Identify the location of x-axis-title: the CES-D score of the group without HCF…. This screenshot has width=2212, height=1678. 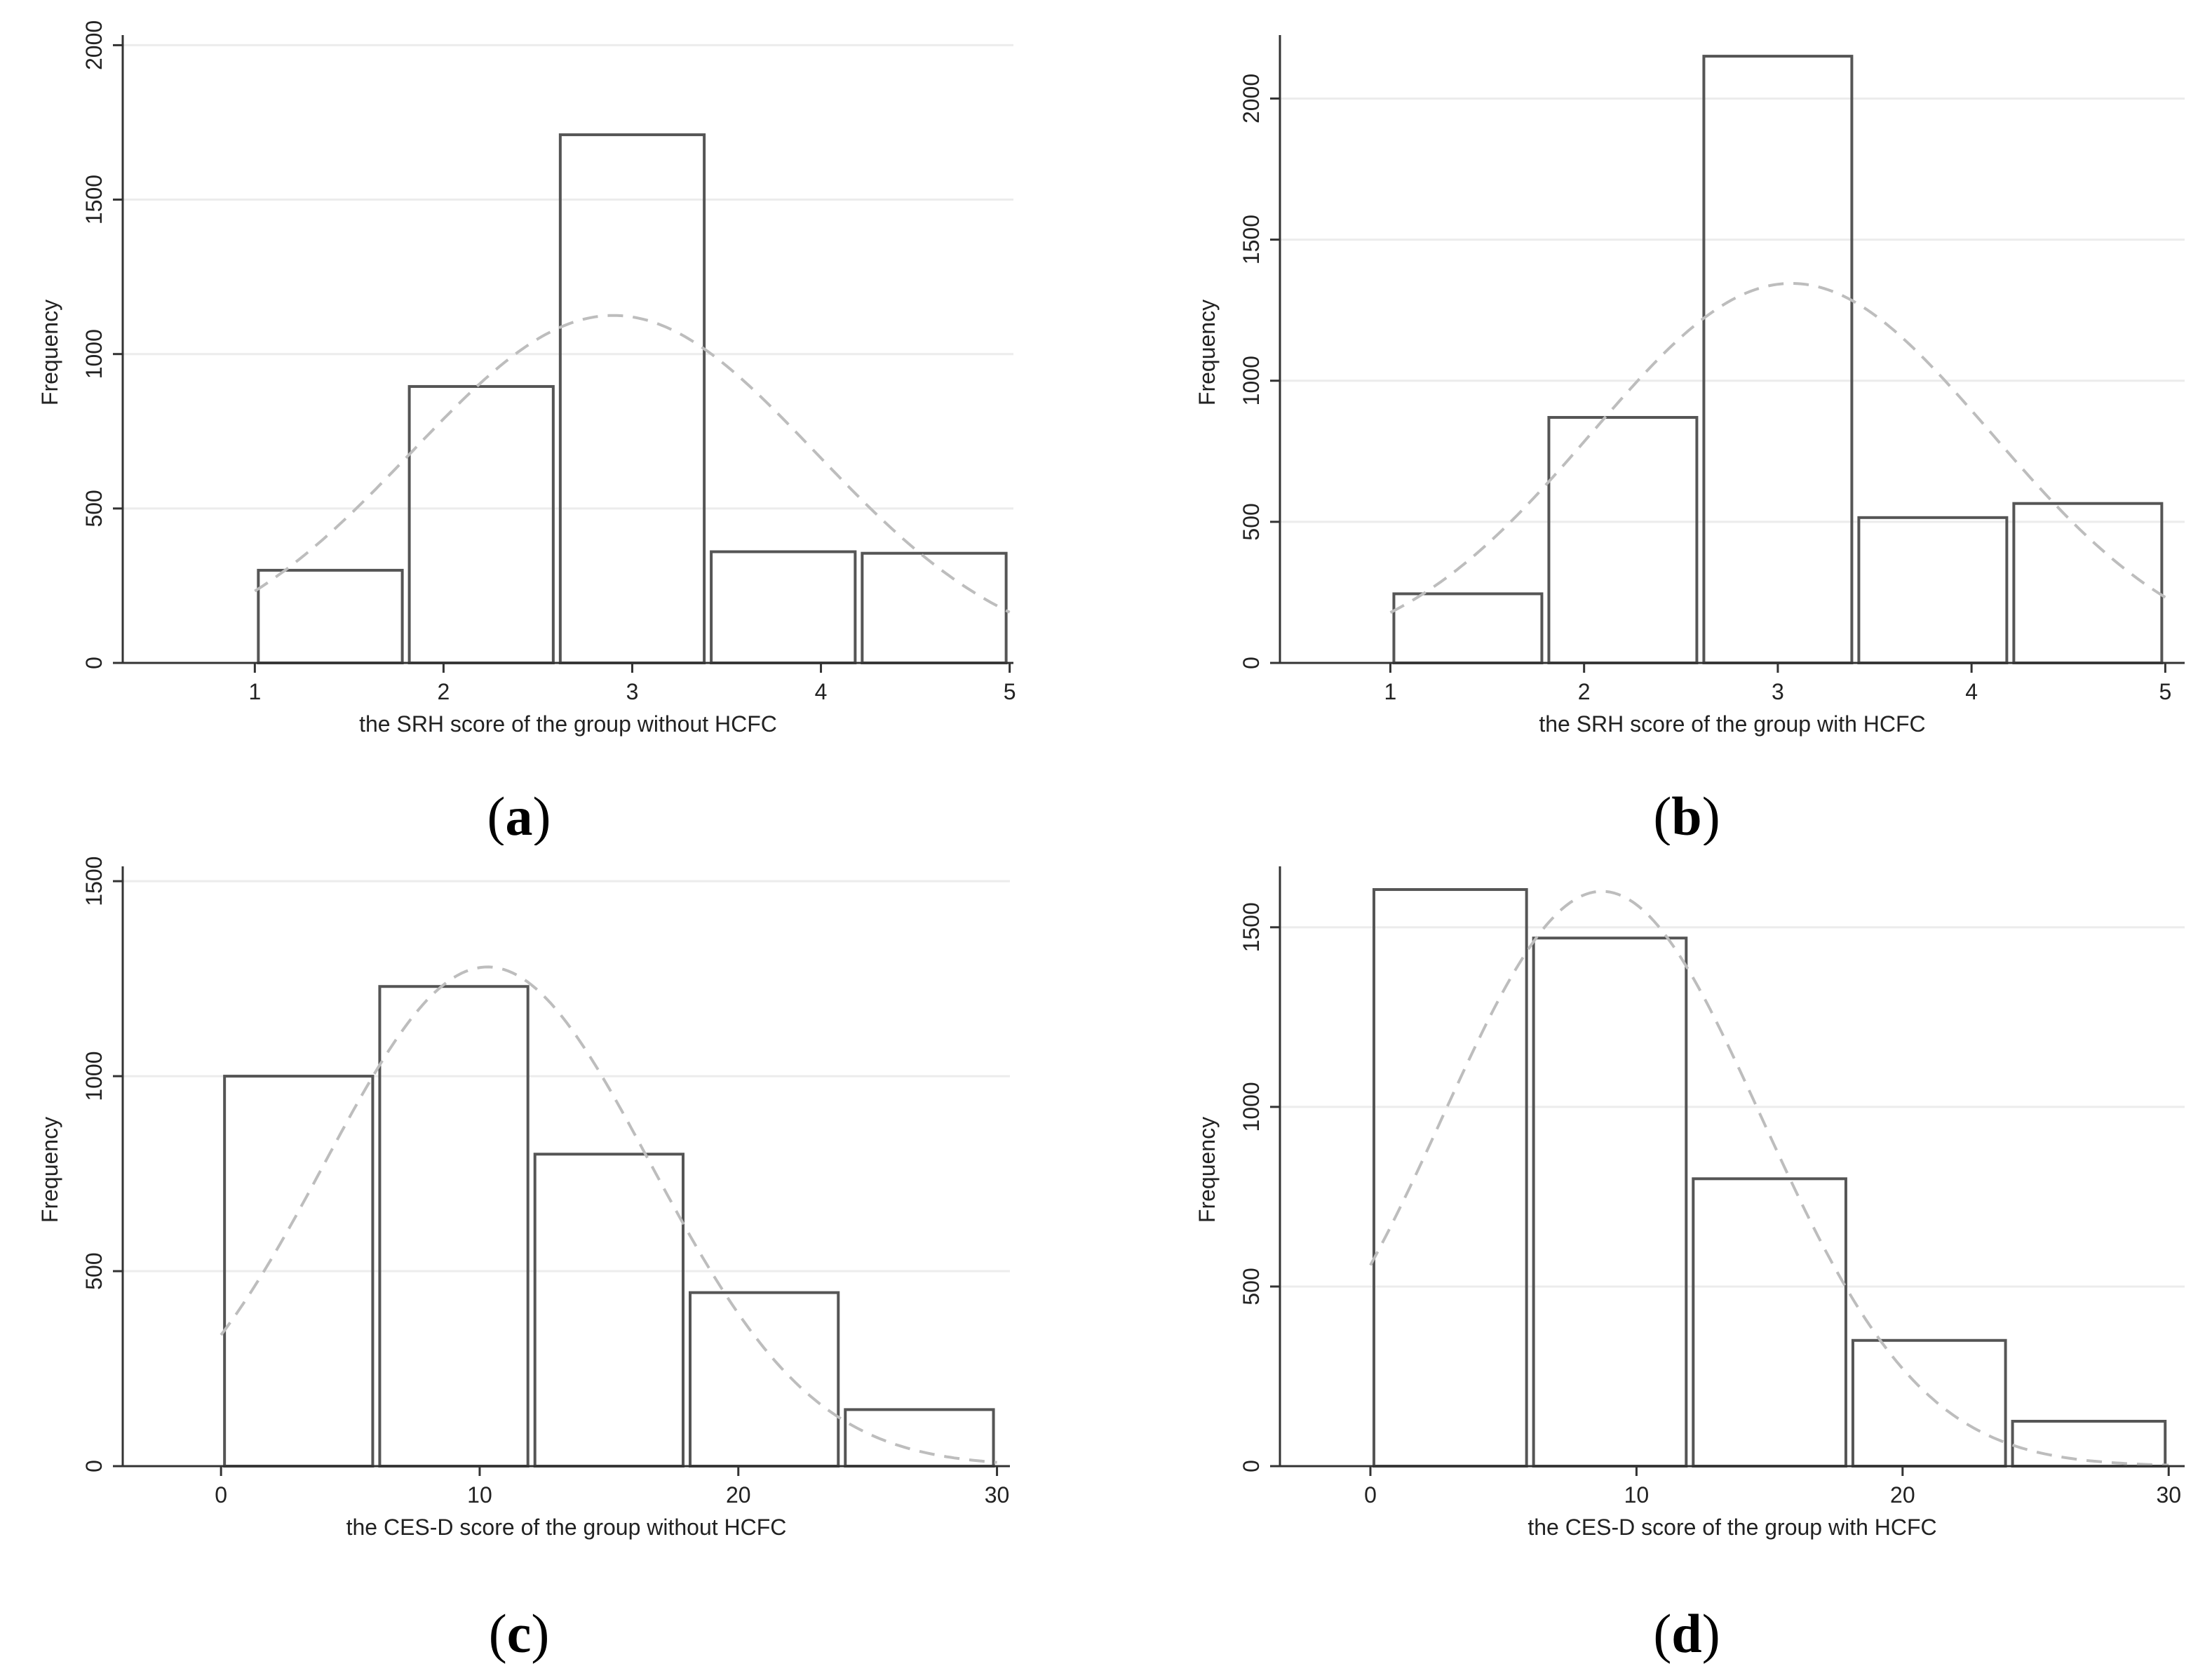
(566, 1527).